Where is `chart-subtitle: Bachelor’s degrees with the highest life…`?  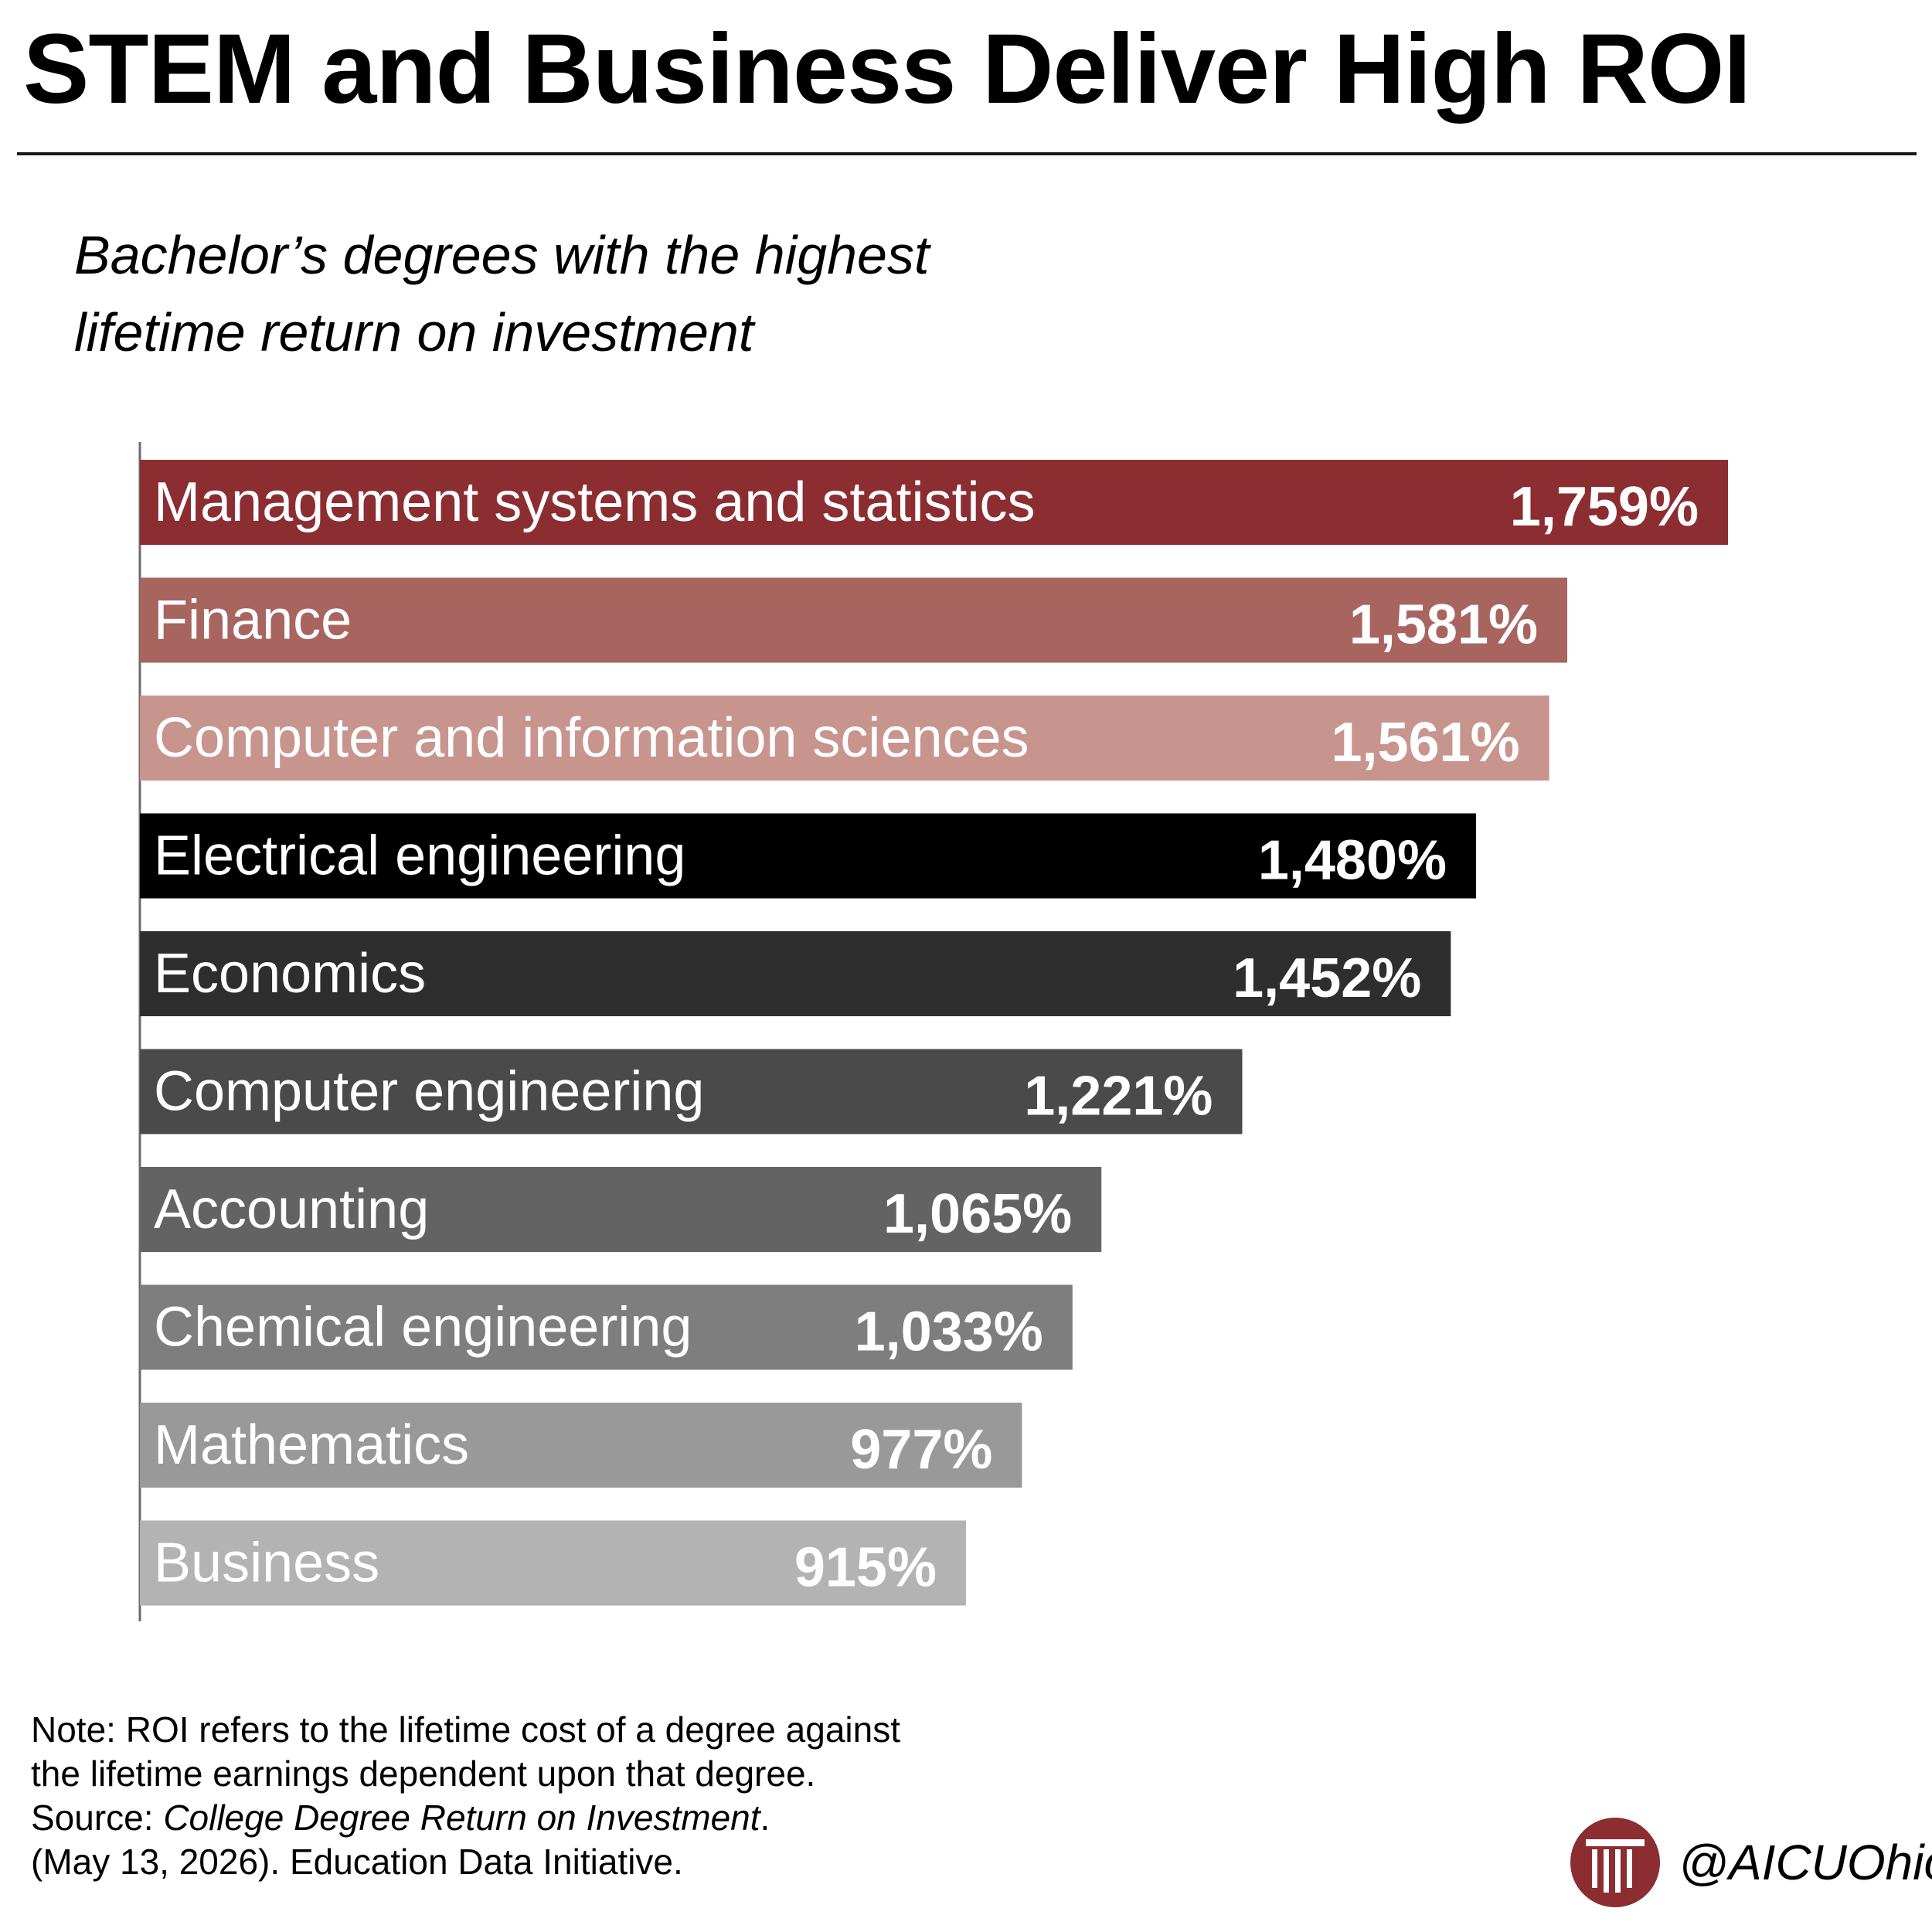 chart-subtitle: Bachelor’s degrees with the highest life… is located at coordinates (615, 294).